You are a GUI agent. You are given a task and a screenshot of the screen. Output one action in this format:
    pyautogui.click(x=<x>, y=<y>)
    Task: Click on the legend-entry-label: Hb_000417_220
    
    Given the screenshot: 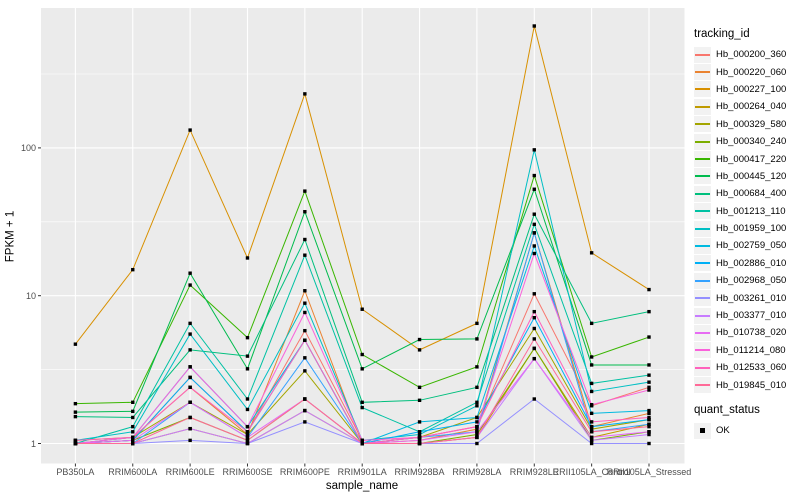 What is the action you would take?
    pyautogui.click(x=751, y=159)
    